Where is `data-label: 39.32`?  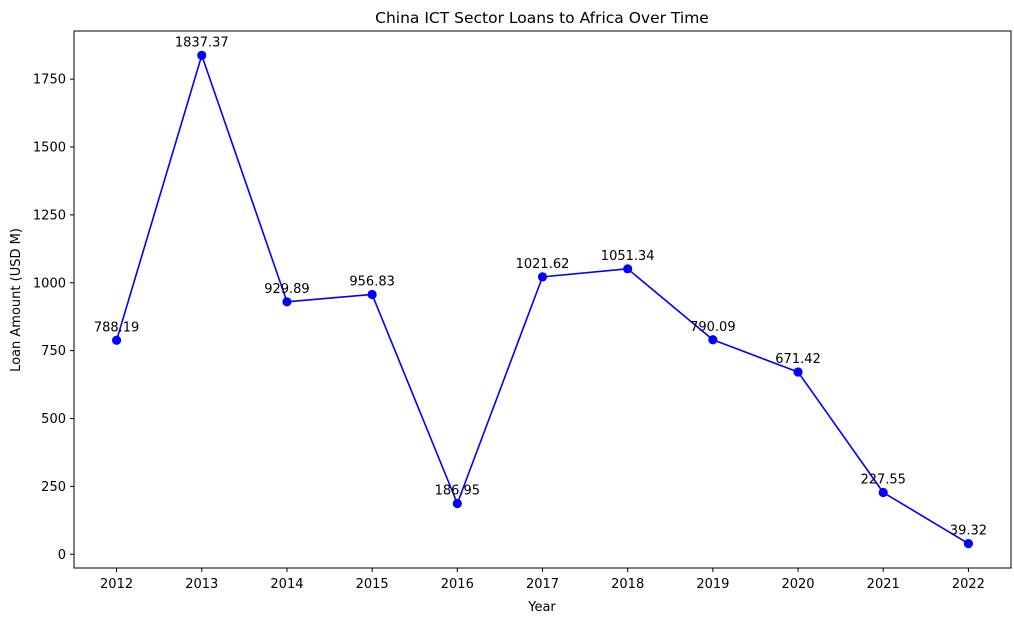
data-label: 39.32 is located at coordinates (968, 531).